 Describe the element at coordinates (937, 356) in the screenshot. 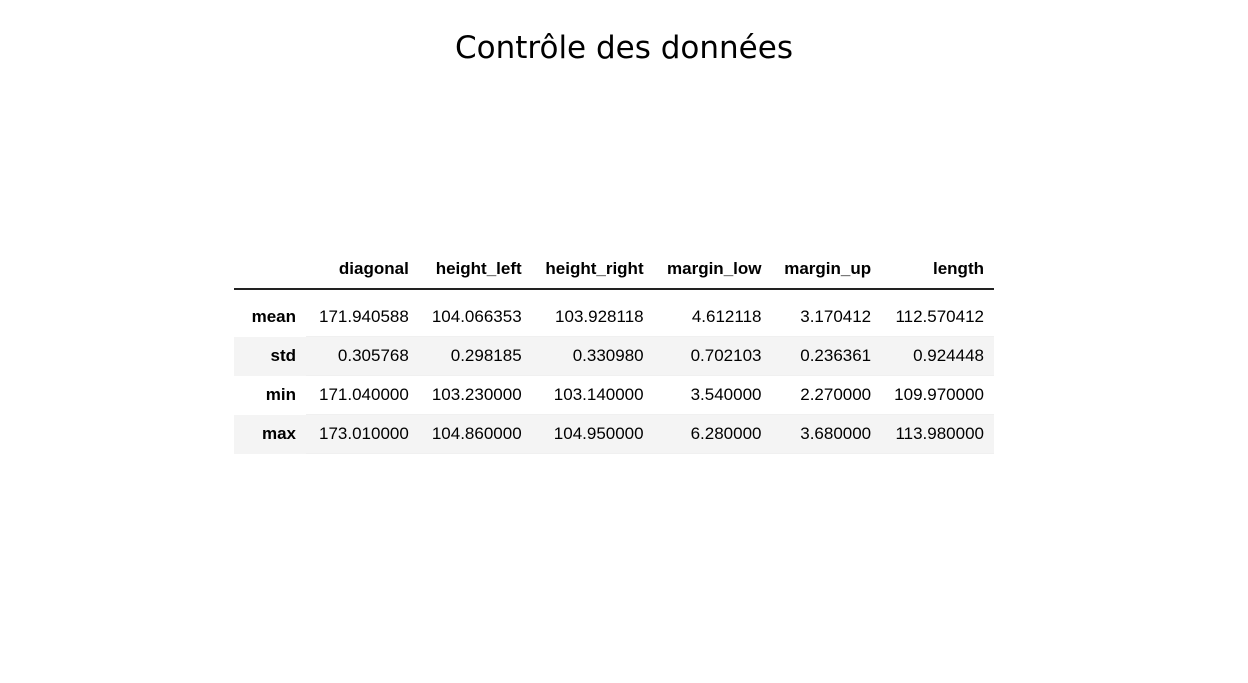

I see `table-cell: 0.924448` at that location.